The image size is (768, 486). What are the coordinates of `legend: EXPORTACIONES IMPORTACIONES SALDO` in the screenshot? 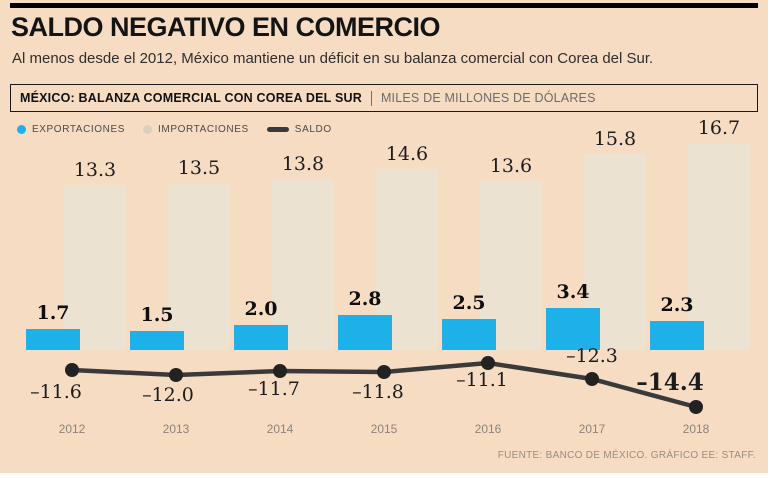 It's located at (174, 129).